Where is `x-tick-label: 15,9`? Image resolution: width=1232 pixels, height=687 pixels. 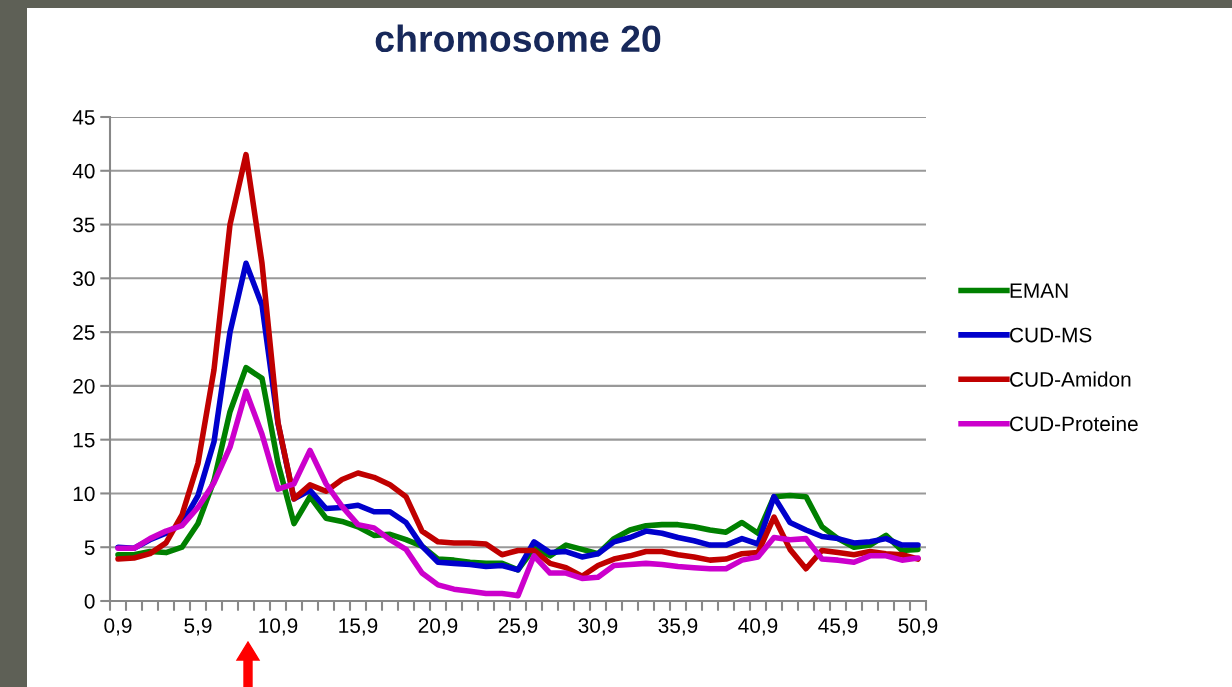
x-tick-label: 15,9 is located at coordinates (358, 627).